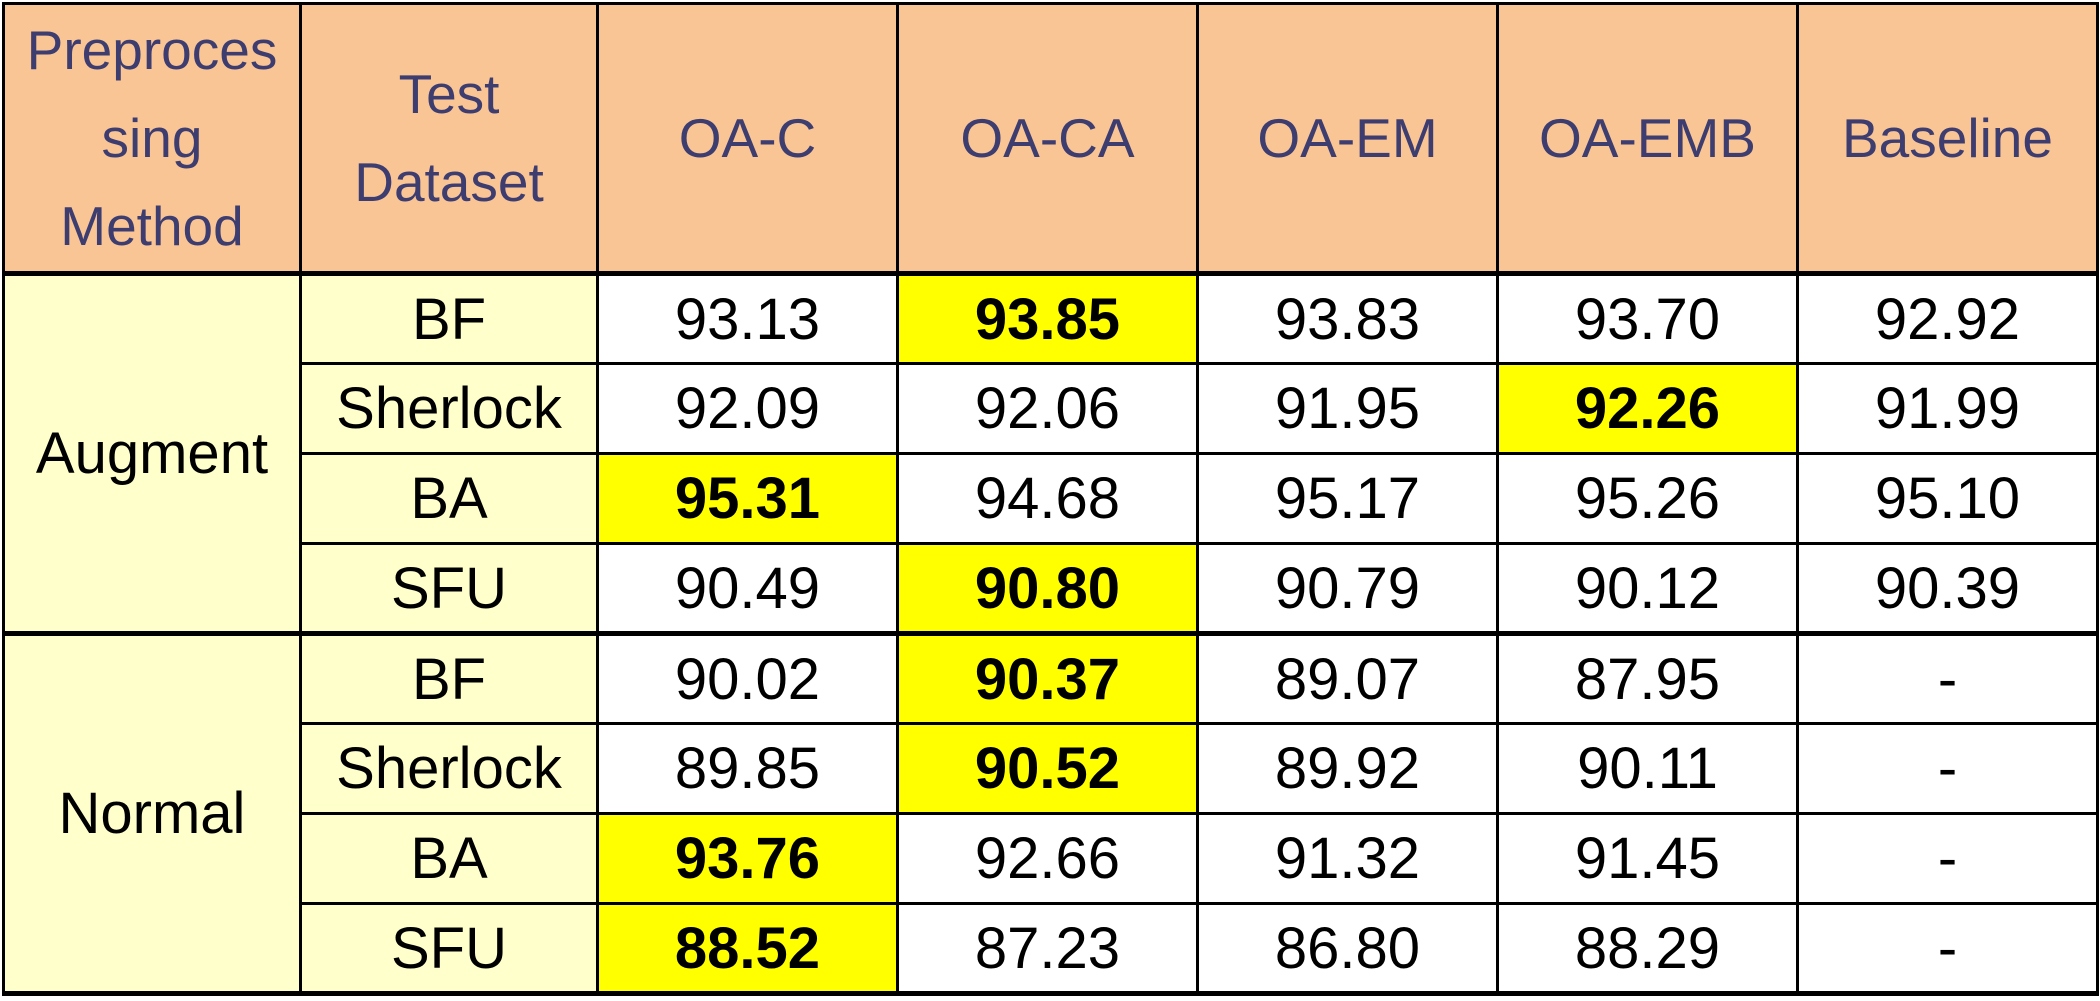 Image resolution: width=2100 pixels, height=1001 pixels. Describe the element at coordinates (747, 408) in the screenshot. I see `value-cell: 92.09` at that location.